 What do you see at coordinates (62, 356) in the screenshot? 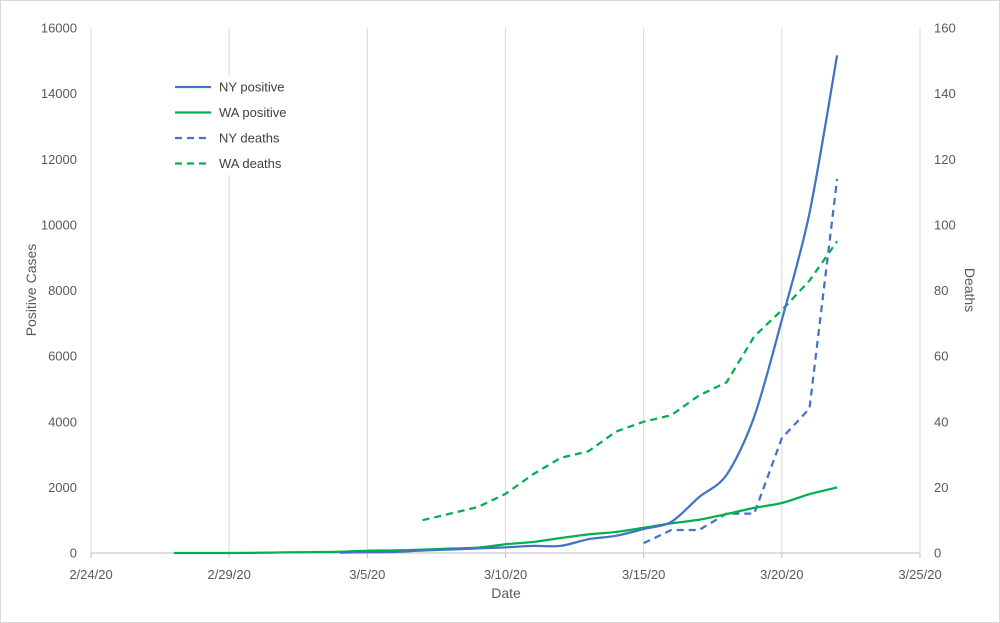
I see `y-left-tick-label: 6000` at bounding box center [62, 356].